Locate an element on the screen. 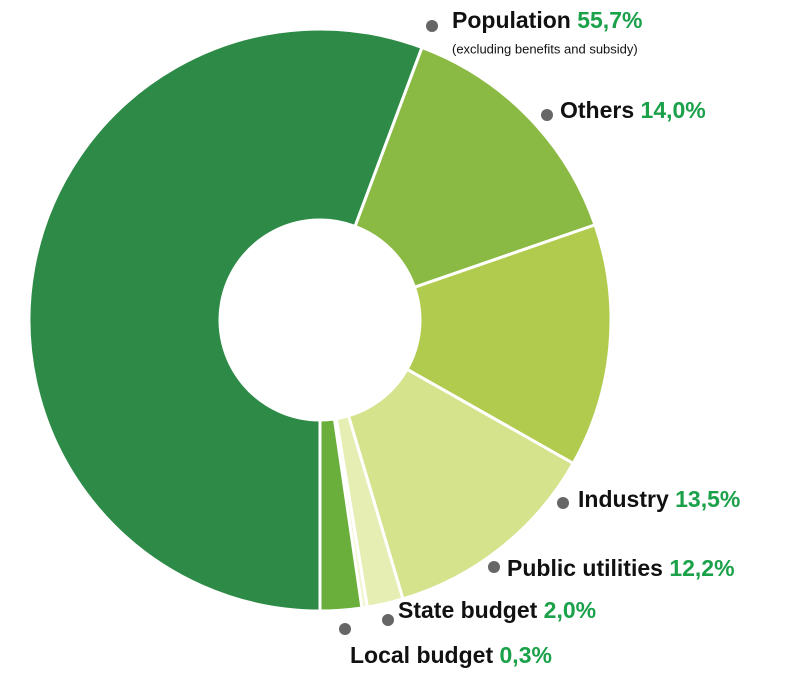  slice-label: Public utilities 12,2% is located at coordinates (621, 568).